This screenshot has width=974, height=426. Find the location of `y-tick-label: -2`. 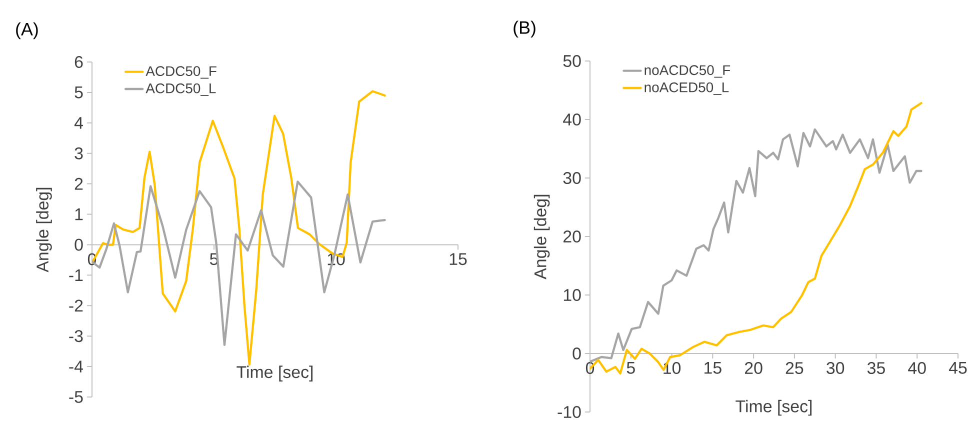

y-tick-label: -2 is located at coordinates (76, 306).